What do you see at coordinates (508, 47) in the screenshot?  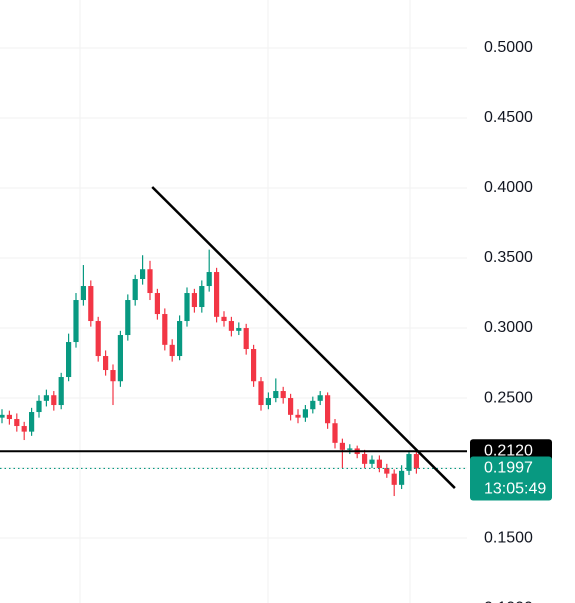 I see `y-tick-label: 0.5000` at bounding box center [508, 47].